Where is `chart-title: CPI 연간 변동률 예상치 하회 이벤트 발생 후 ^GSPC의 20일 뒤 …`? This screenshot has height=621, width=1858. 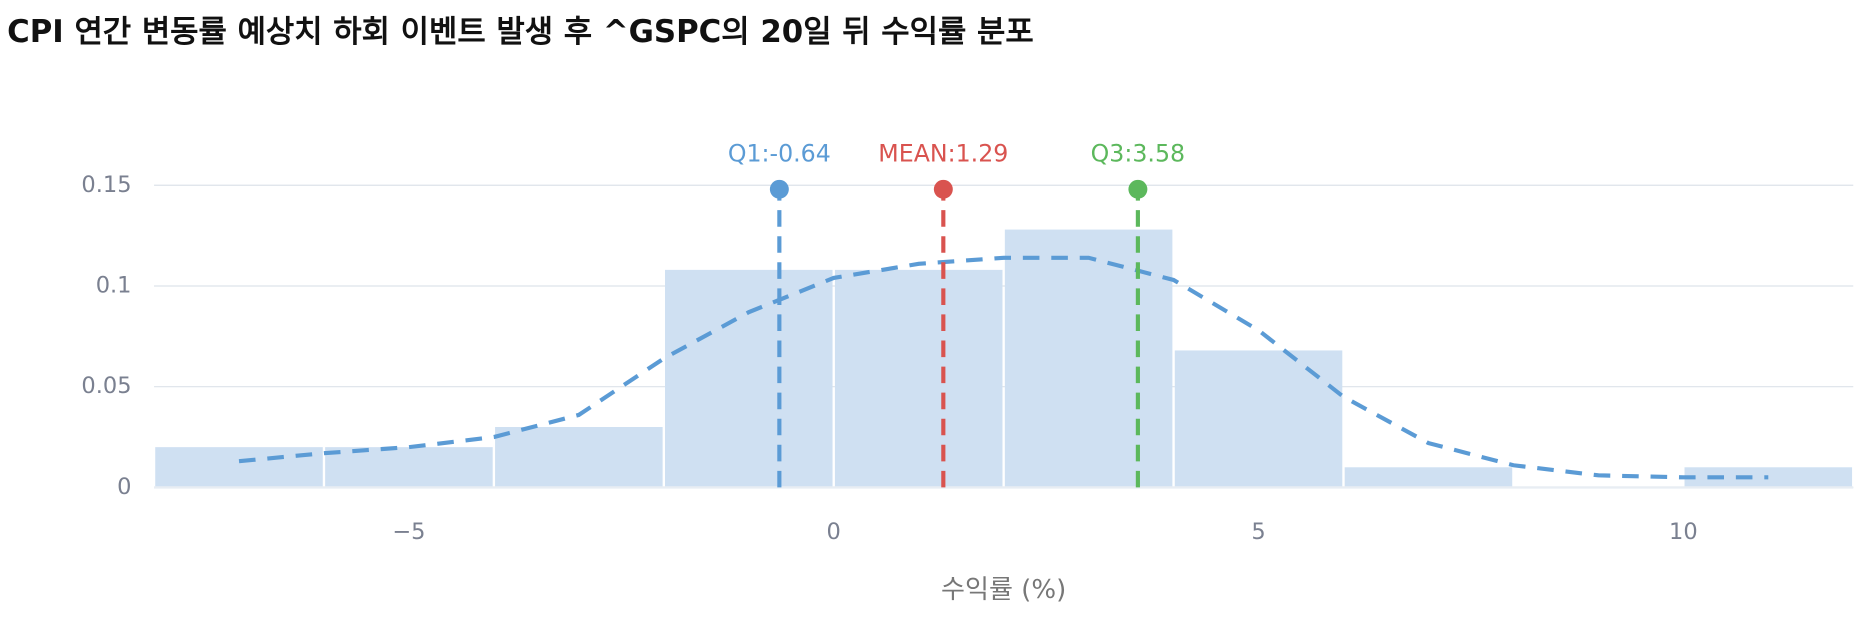 chart-title: CPI 연간 변동률 예상치 하회 이벤트 발생 후 ^GSPC의 20일 뒤 … is located at coordinates (520, 32).